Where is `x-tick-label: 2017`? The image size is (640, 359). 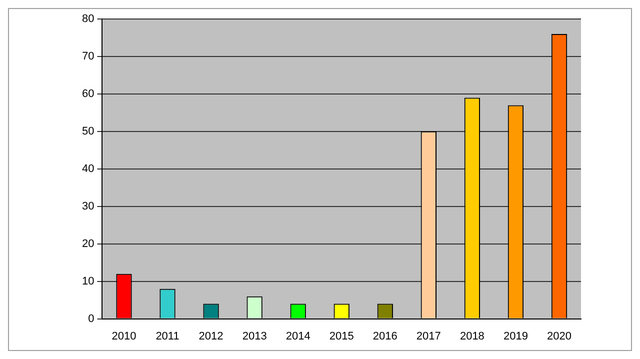 x-tick-label: 2017 is located at coordinates (428, 336).